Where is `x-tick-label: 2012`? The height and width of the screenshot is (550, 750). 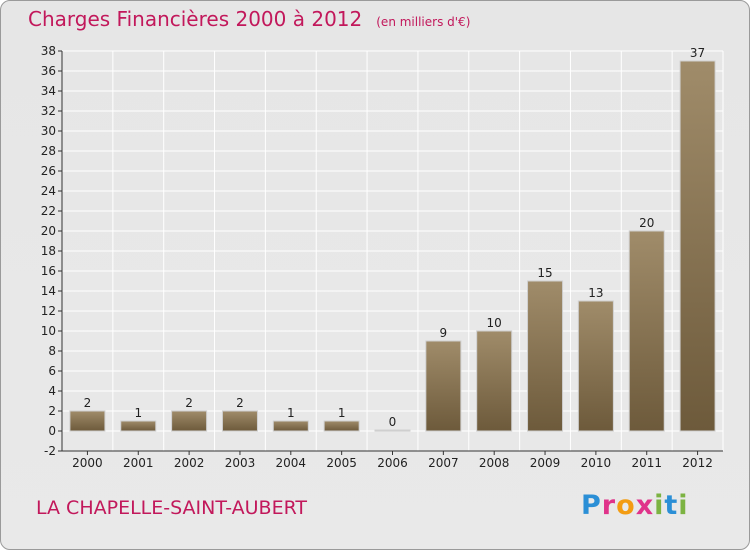 x-tick-label: 2012 is located at coordinates (697, 463).